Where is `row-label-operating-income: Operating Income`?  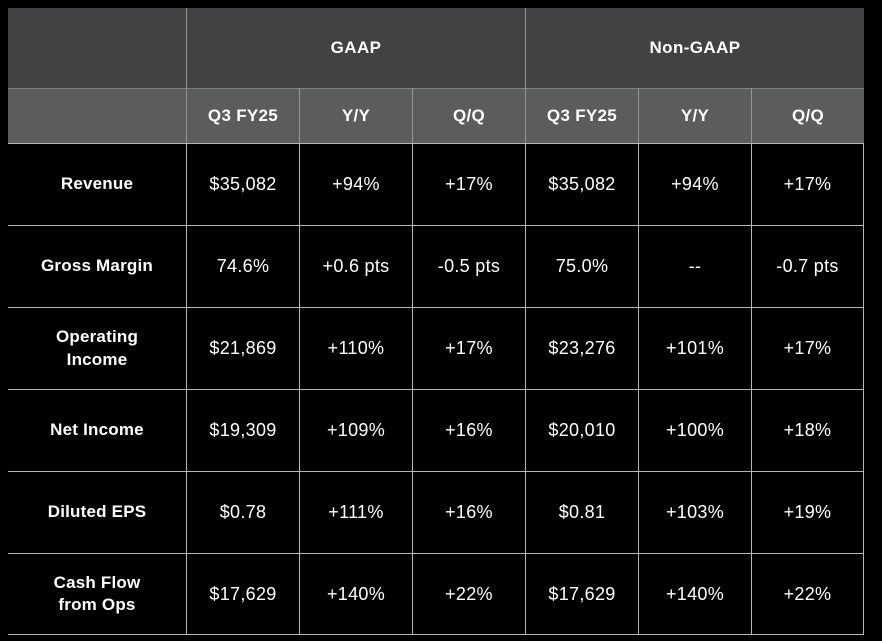 row-label-operating-income: Operating Income is located at coordinates (97, 348).